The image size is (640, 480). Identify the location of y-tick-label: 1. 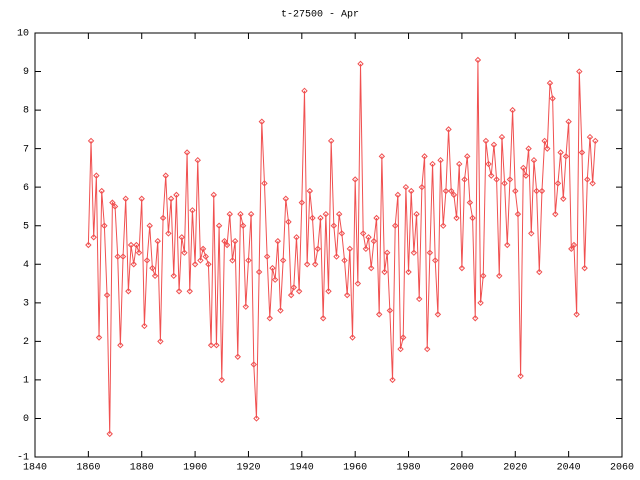
(26, 381).